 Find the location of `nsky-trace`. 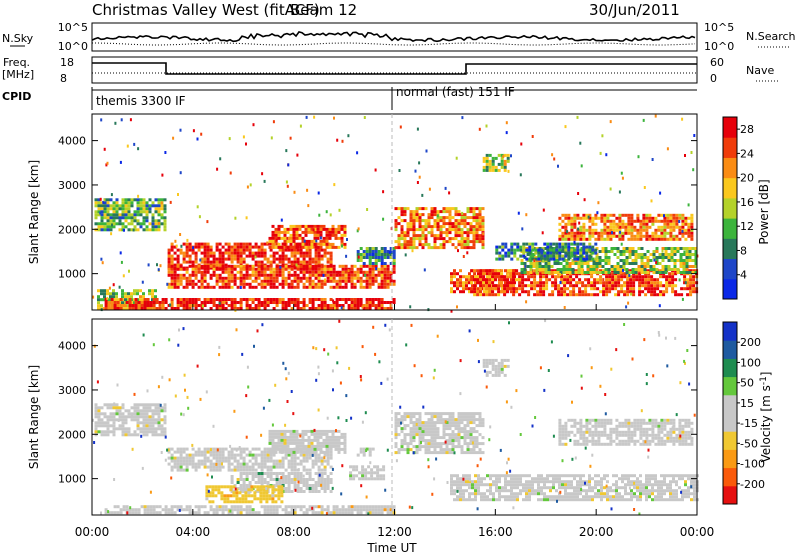

nsky-trace is located at coordinates (393, 36).